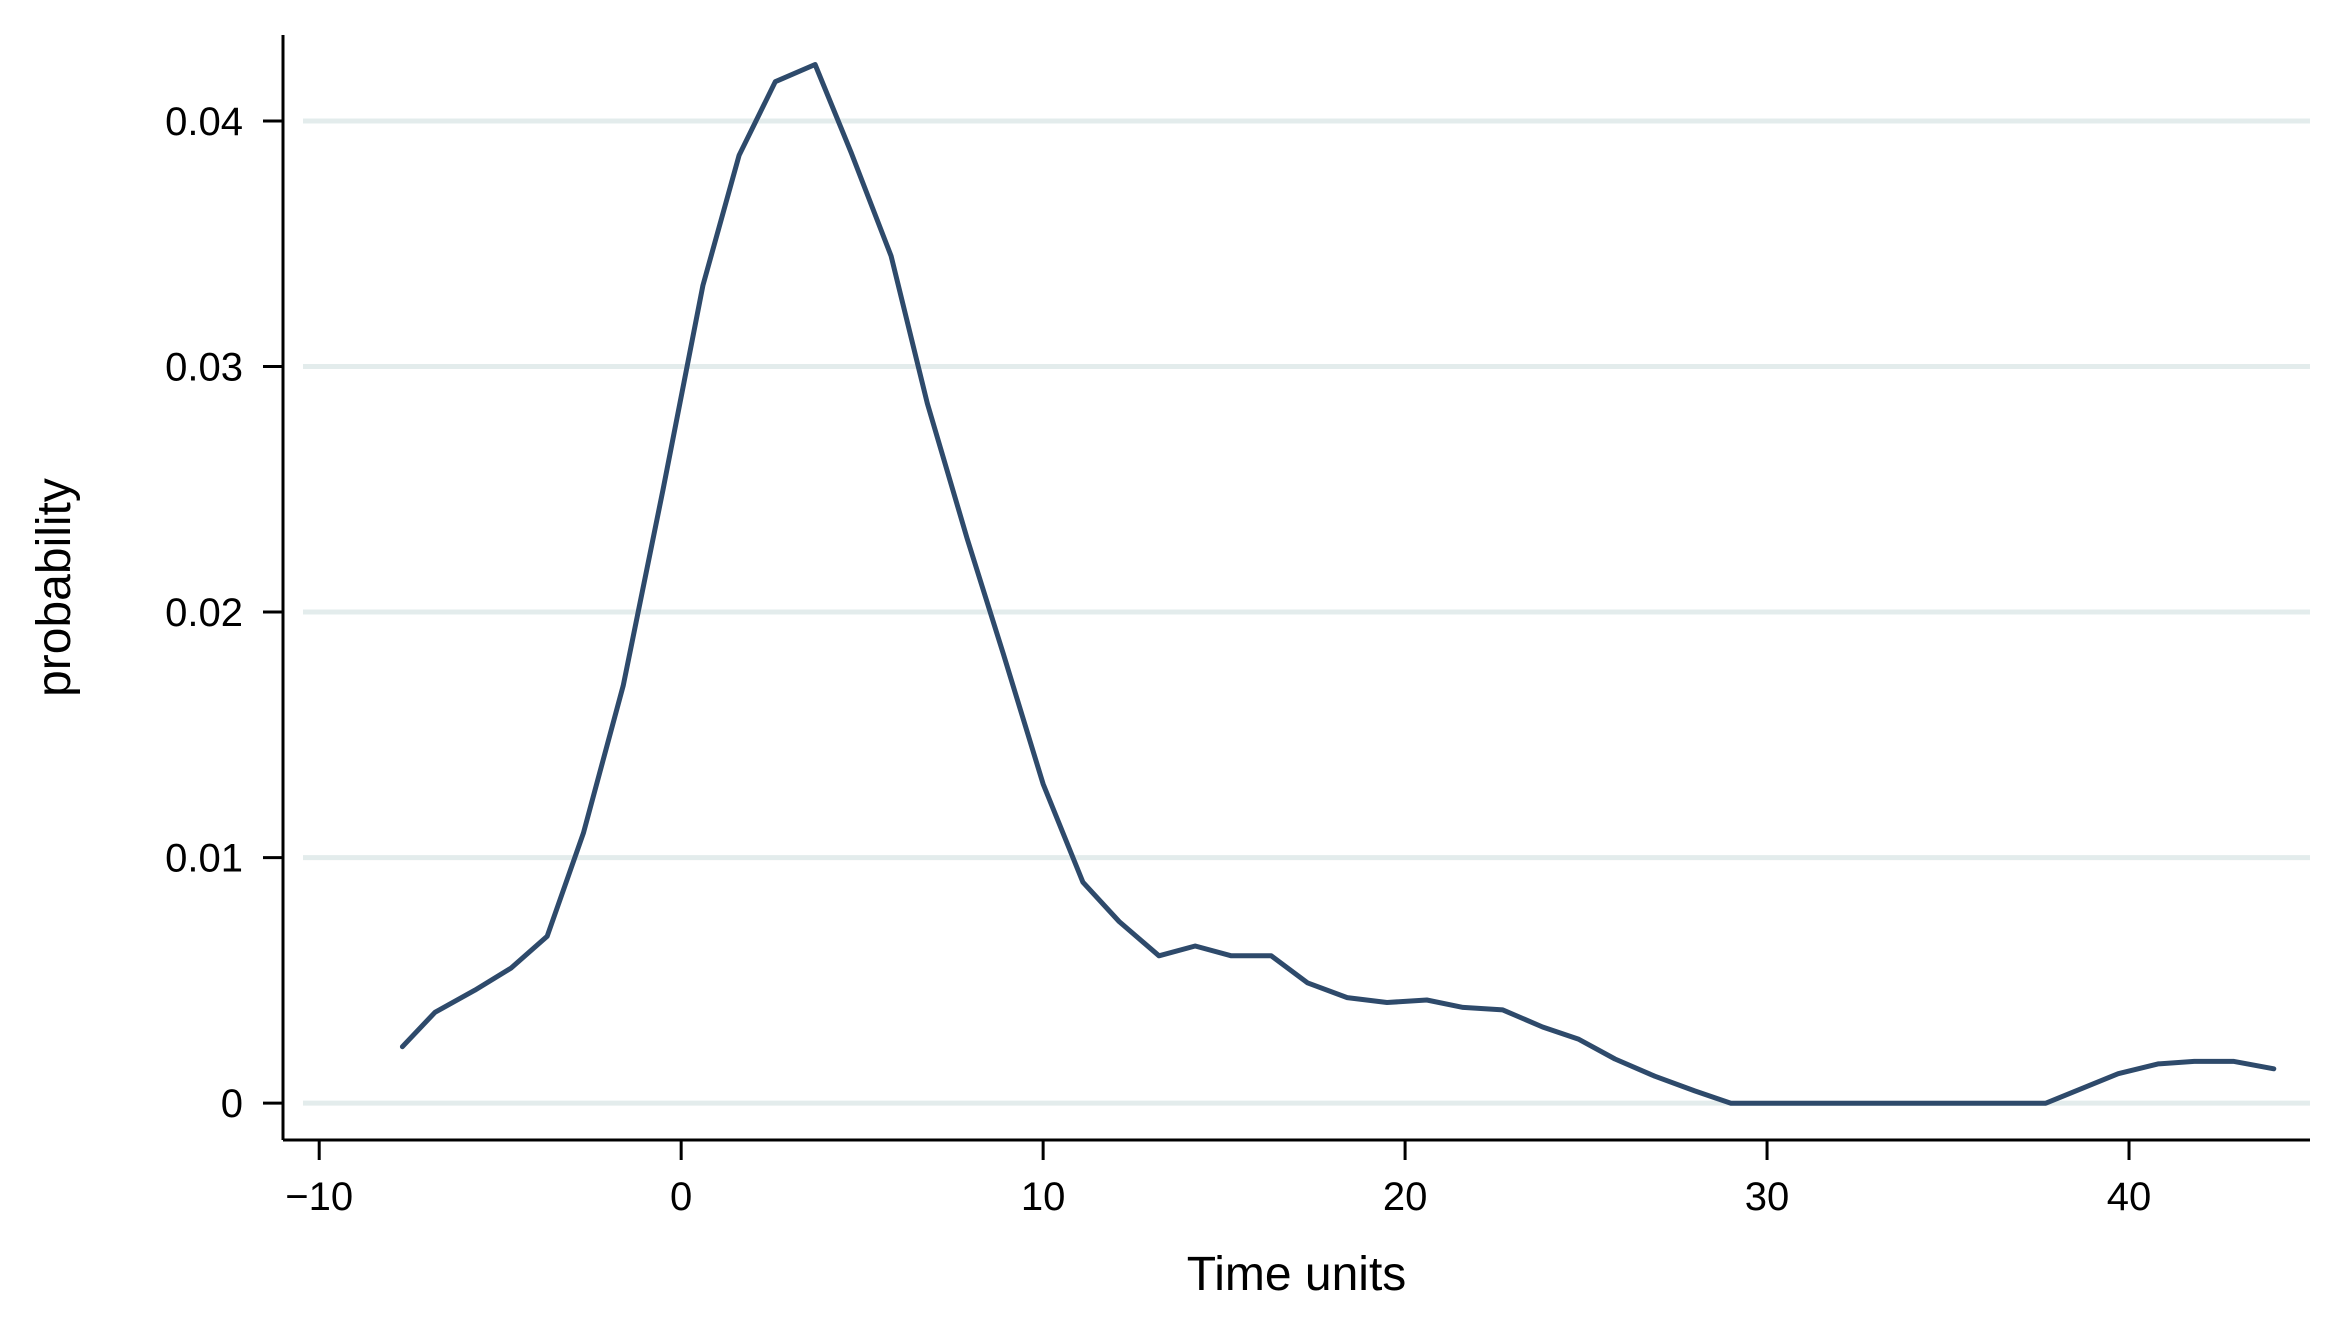  Describe the element at coordinates (204, 122) in the screenshot. I see `y-tick-label: 0.04` at that location.